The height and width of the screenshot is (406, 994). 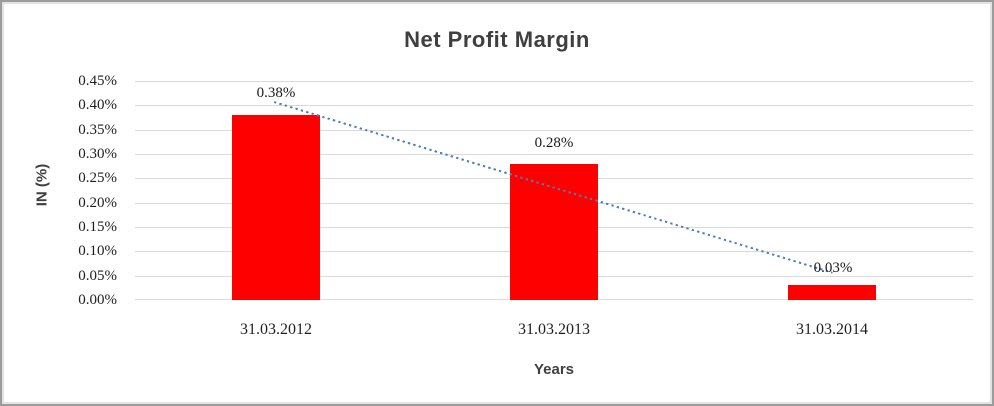 I want to click on data-label-2014: 0.03%, so click(x=833, y=268).